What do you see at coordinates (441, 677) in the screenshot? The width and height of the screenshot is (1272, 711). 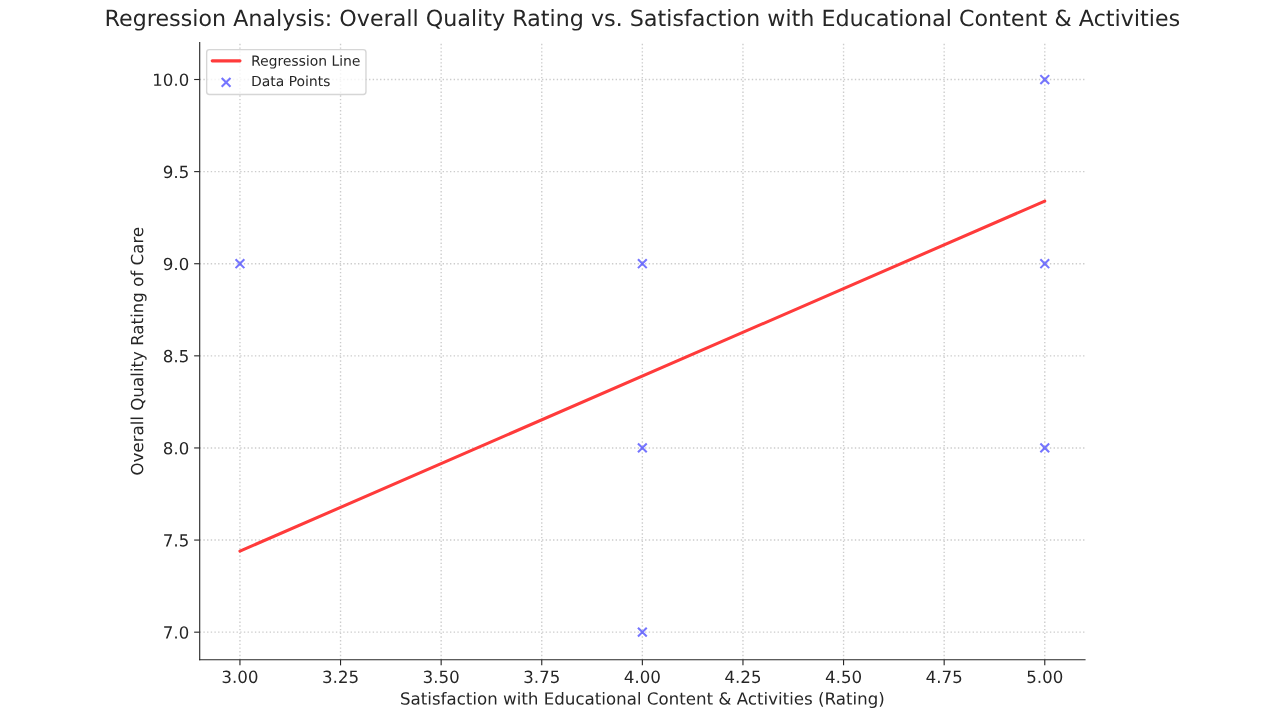 I see `x-tick-label: 3.50` at bounding box center [441, 677].